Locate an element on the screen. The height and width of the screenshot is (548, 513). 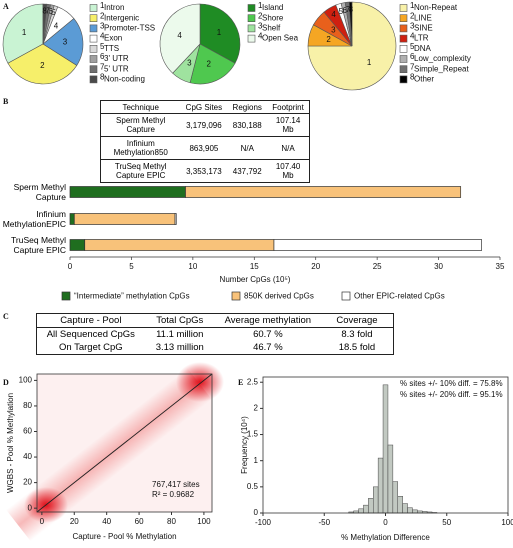
legend-label: Other EPIC-related CpGs is located at coordinates (399, 296).